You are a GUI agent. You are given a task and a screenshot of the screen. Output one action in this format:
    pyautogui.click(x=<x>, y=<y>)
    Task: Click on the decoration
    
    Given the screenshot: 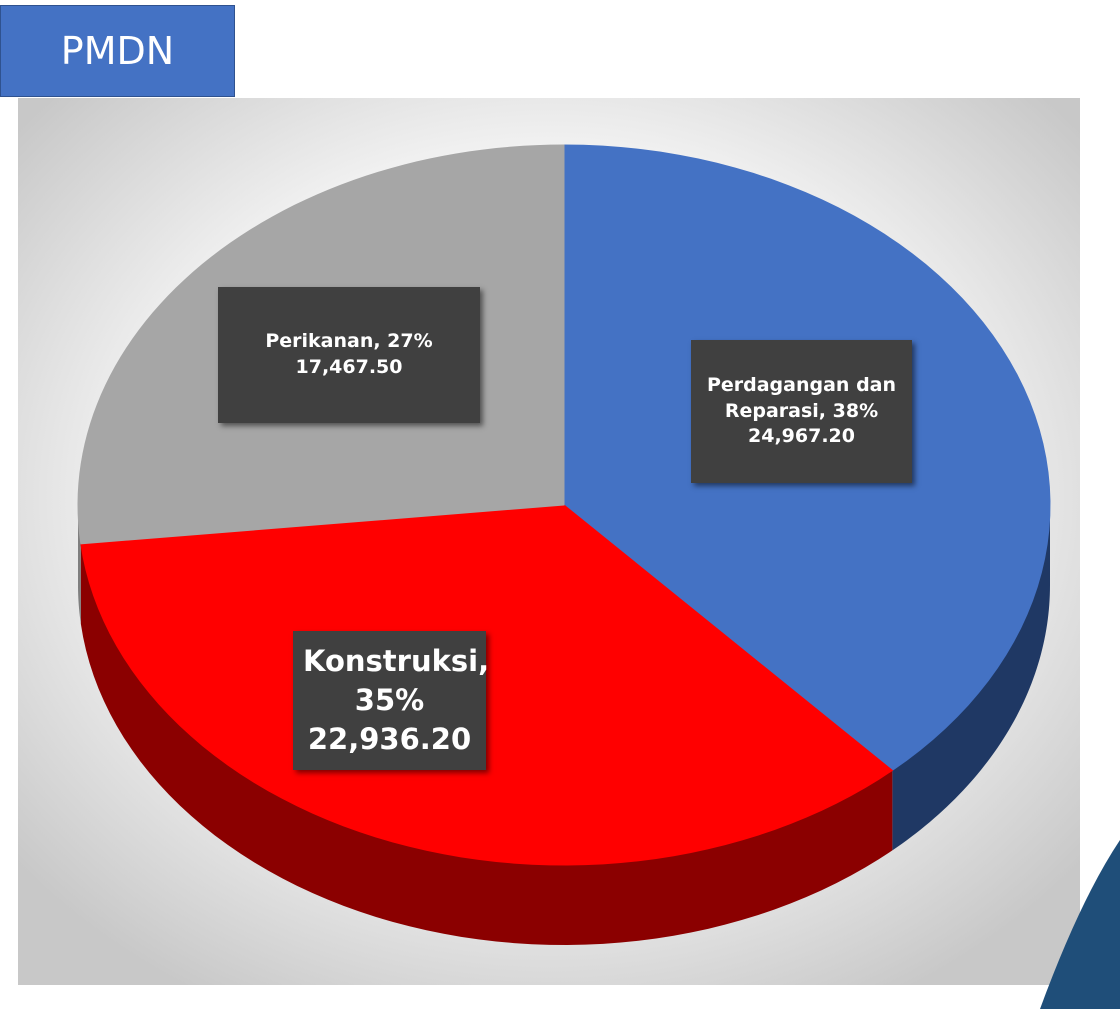 What is the action you would take?
    pyautogui.click(x=1080, y=924)
    